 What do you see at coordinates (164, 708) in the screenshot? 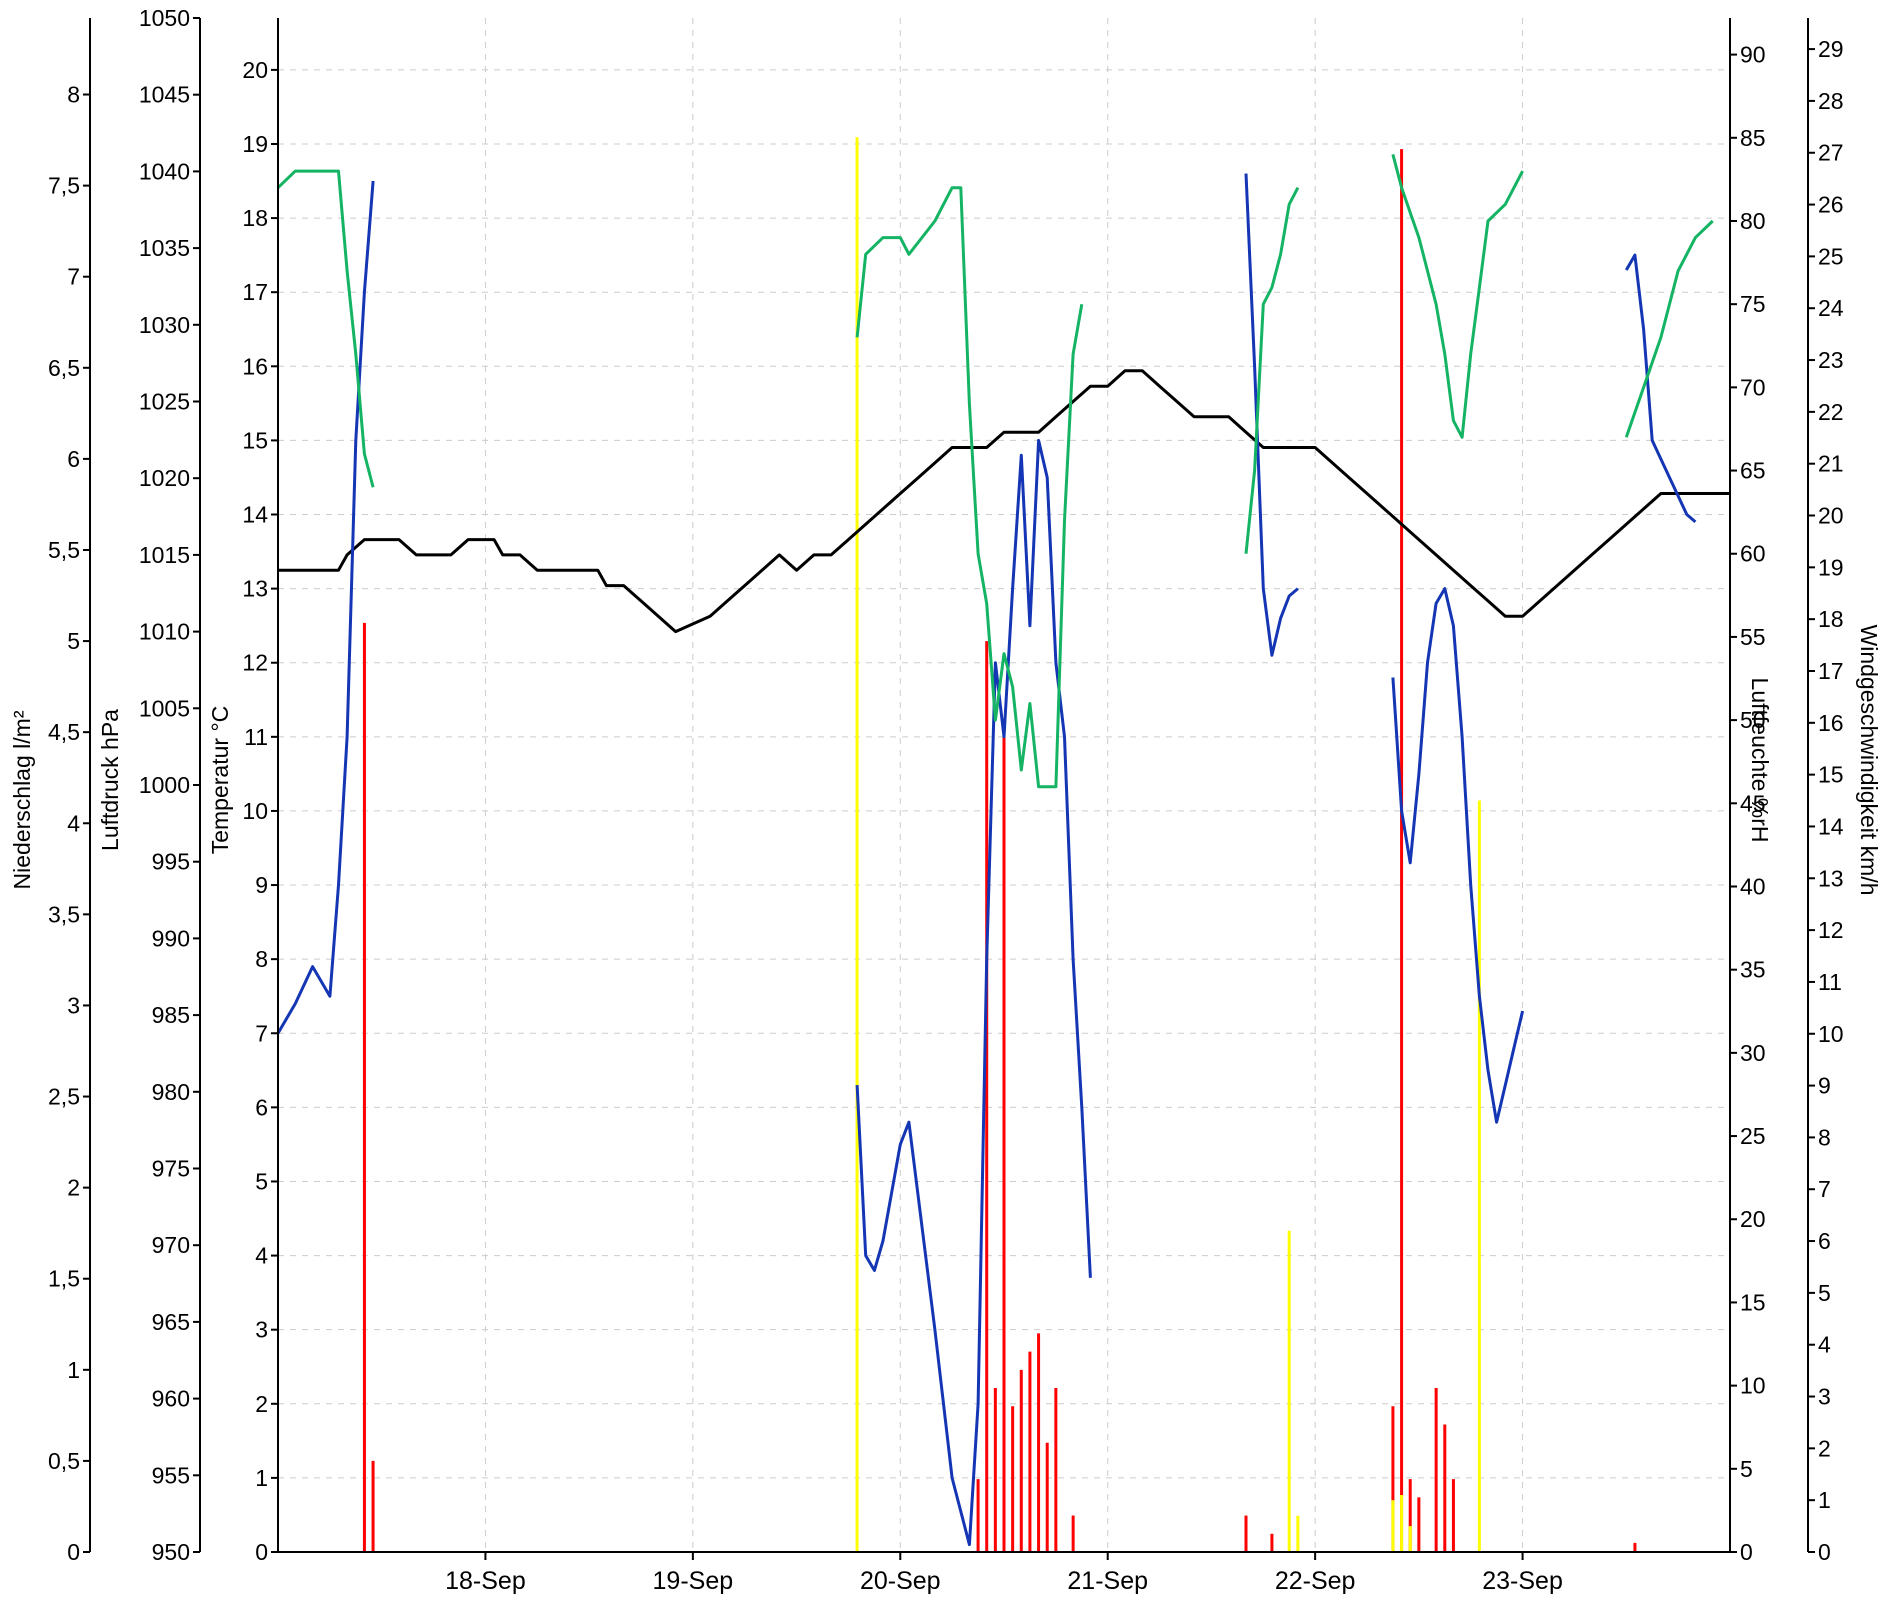
I see `y-tick-label-pressure: 1005` at bounding box center [164, 708].